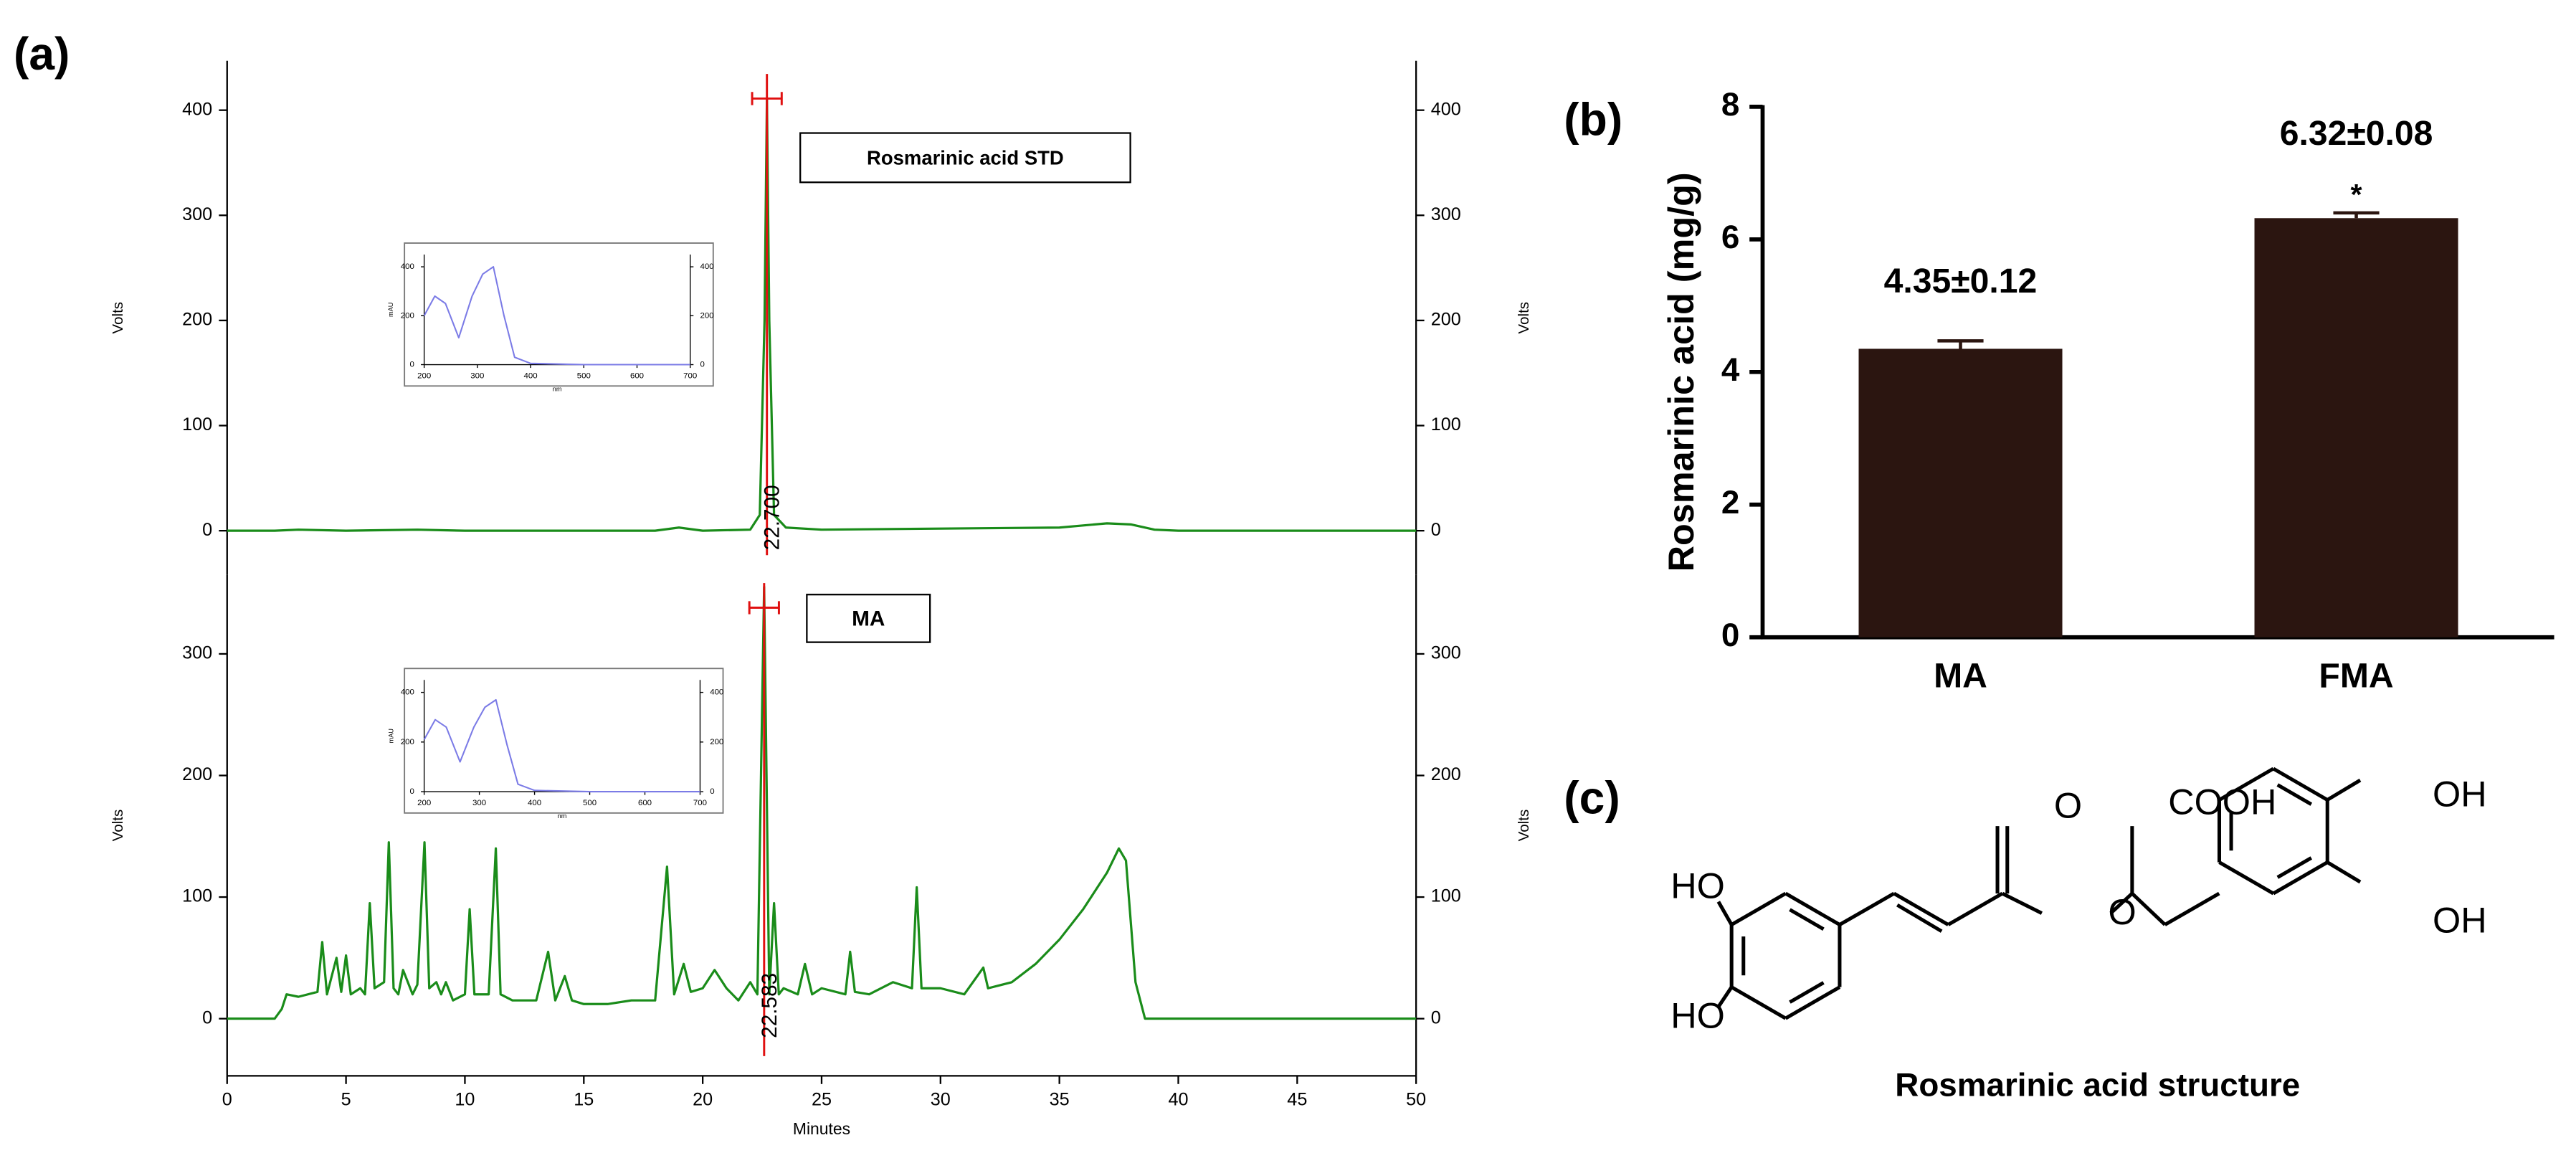 The image size is (2576, 1153). Describe the element at coordinates (821, 1128) in the screenshot. I see `x-axis-label: Minutes` at that location.